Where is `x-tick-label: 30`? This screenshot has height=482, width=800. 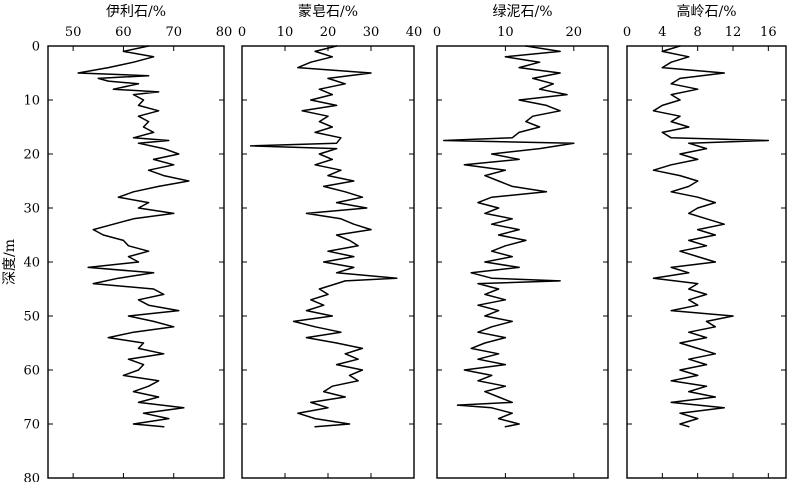 x-tick-label: 30 is located at coordinates (371, 32).